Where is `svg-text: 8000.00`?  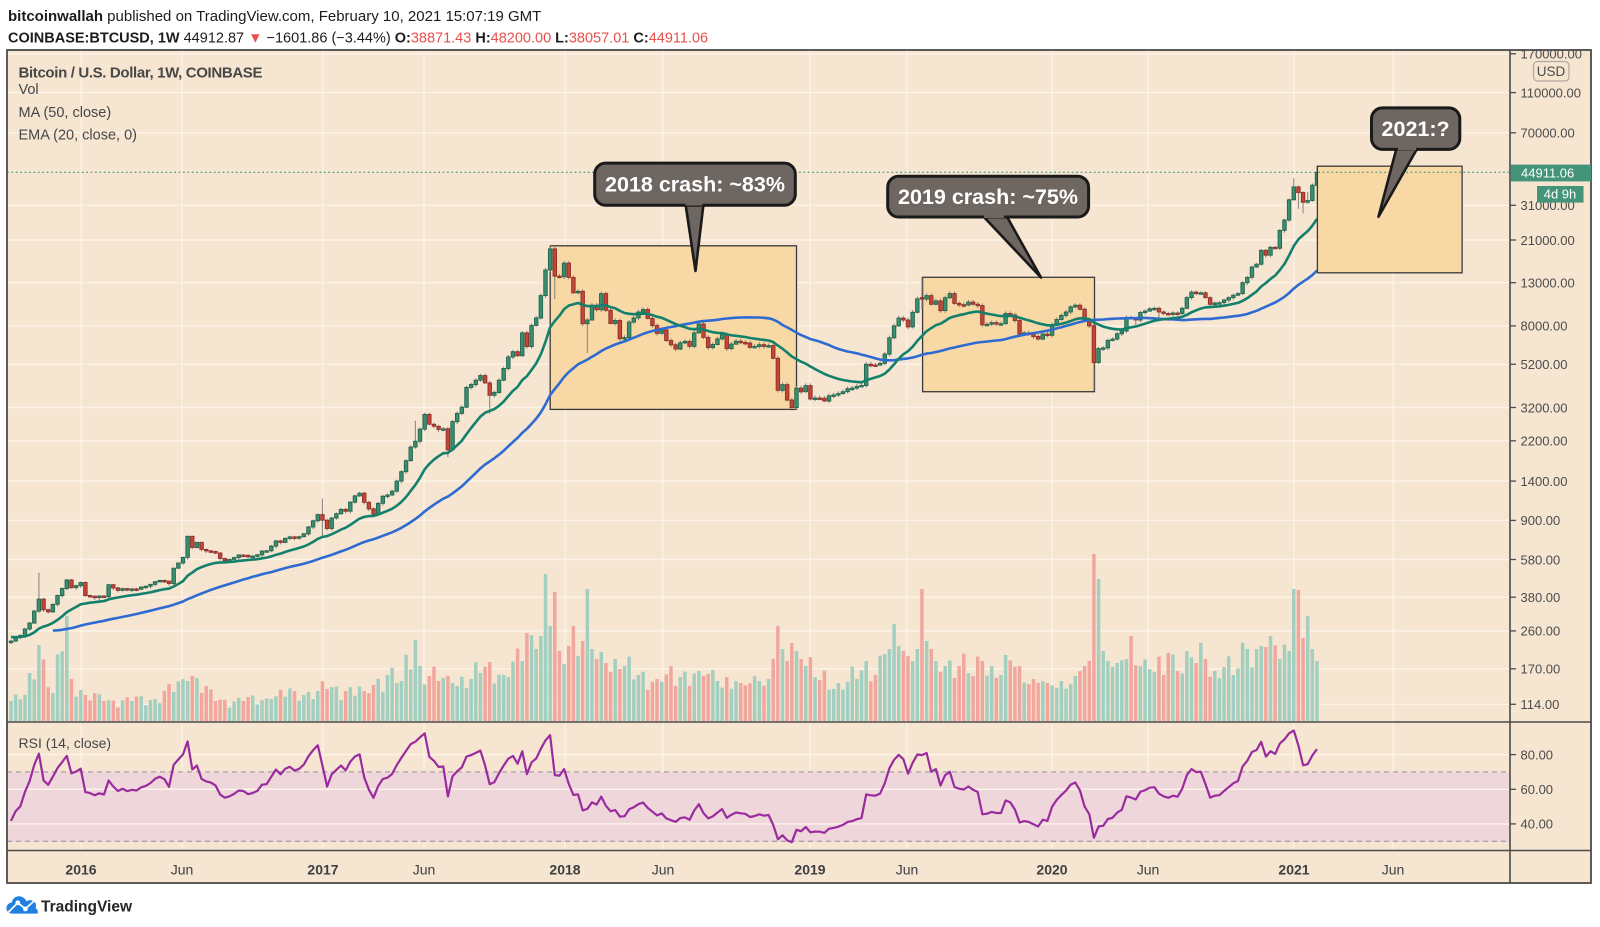
svg-text: 8000.00 is located at coordinates (1544, 326).